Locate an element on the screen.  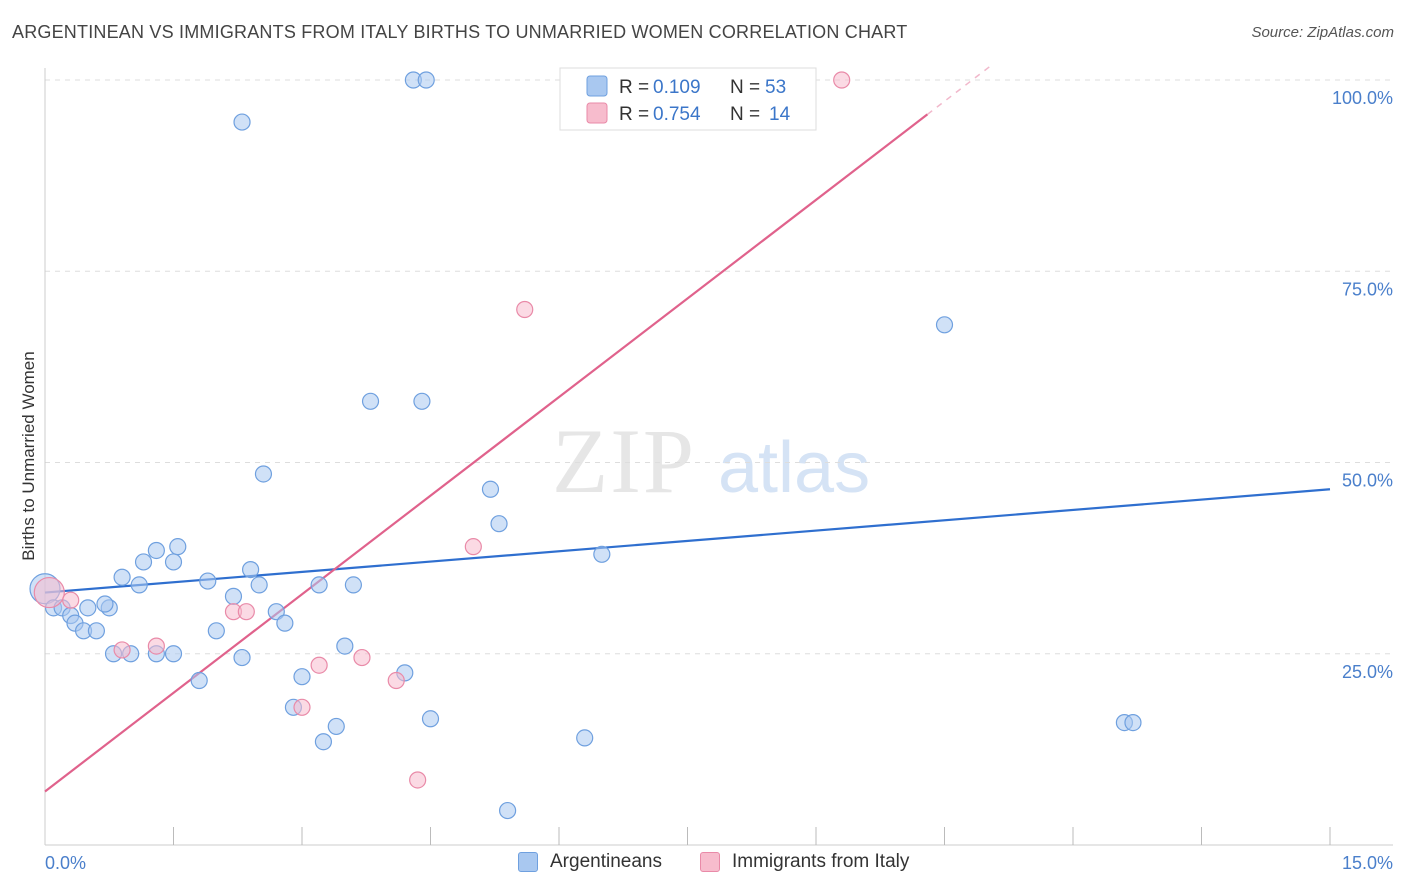
y-tick-label: 50.0% is located at coordinates (1367, 481).